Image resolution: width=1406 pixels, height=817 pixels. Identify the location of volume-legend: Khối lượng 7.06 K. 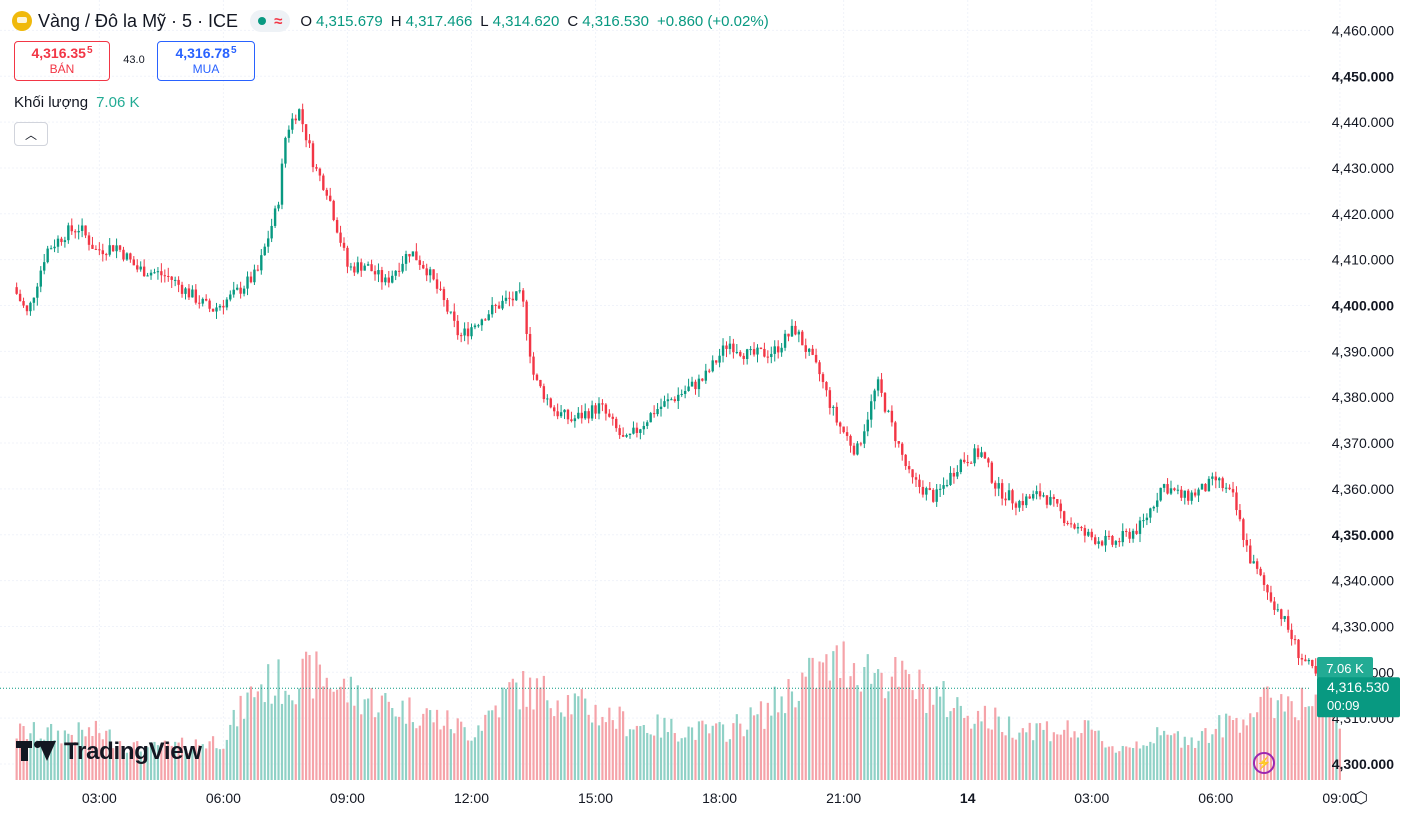
(76, 102).